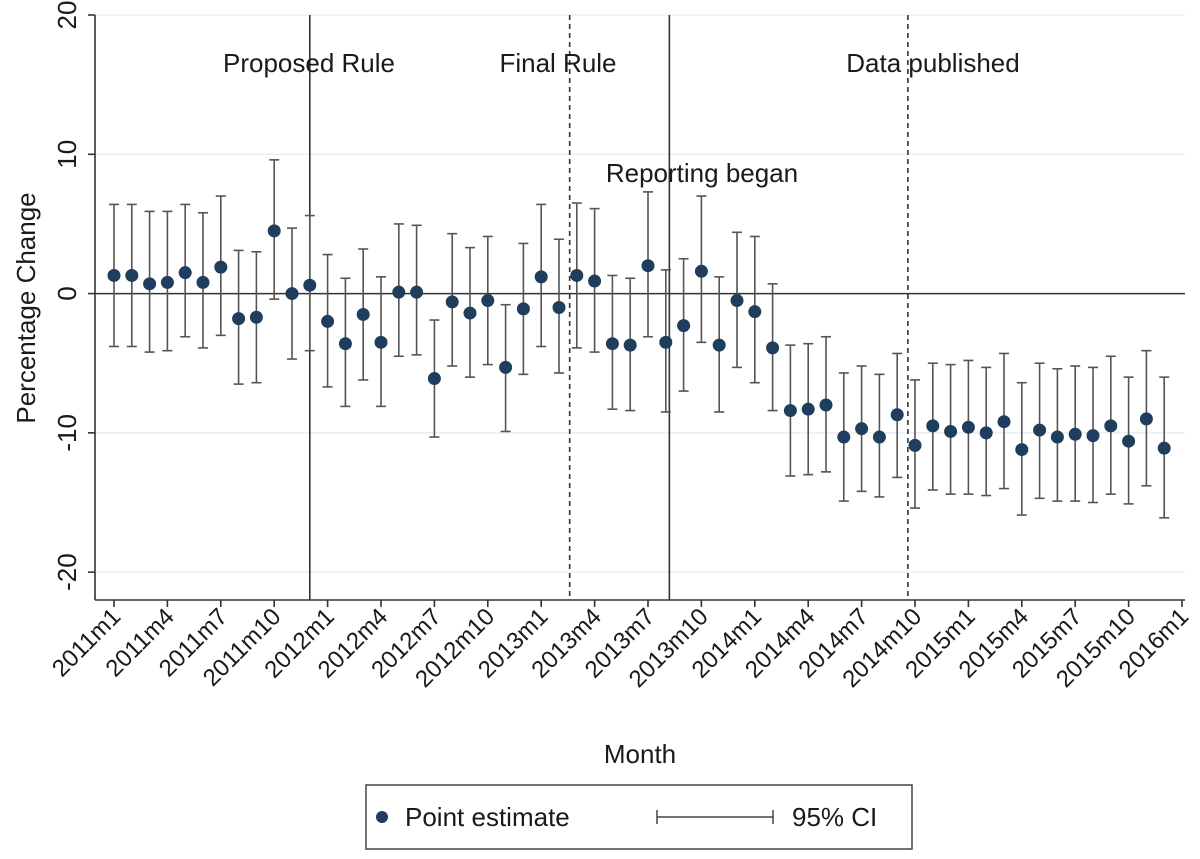 This screenshot has width=1200, height=859. Describe the element at coordinates (640, 754) in the screenshot. I see `x-axis-title: Month` at that location.